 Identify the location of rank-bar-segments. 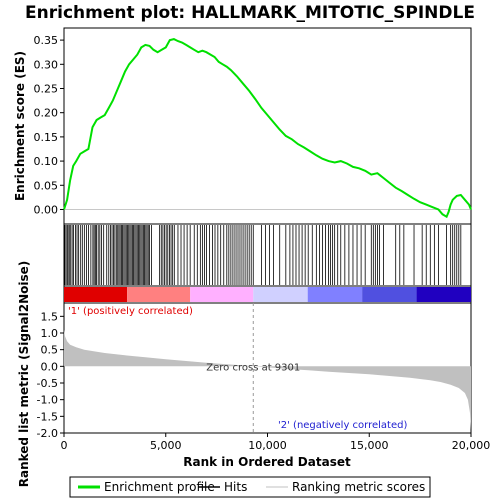
(267, 294).